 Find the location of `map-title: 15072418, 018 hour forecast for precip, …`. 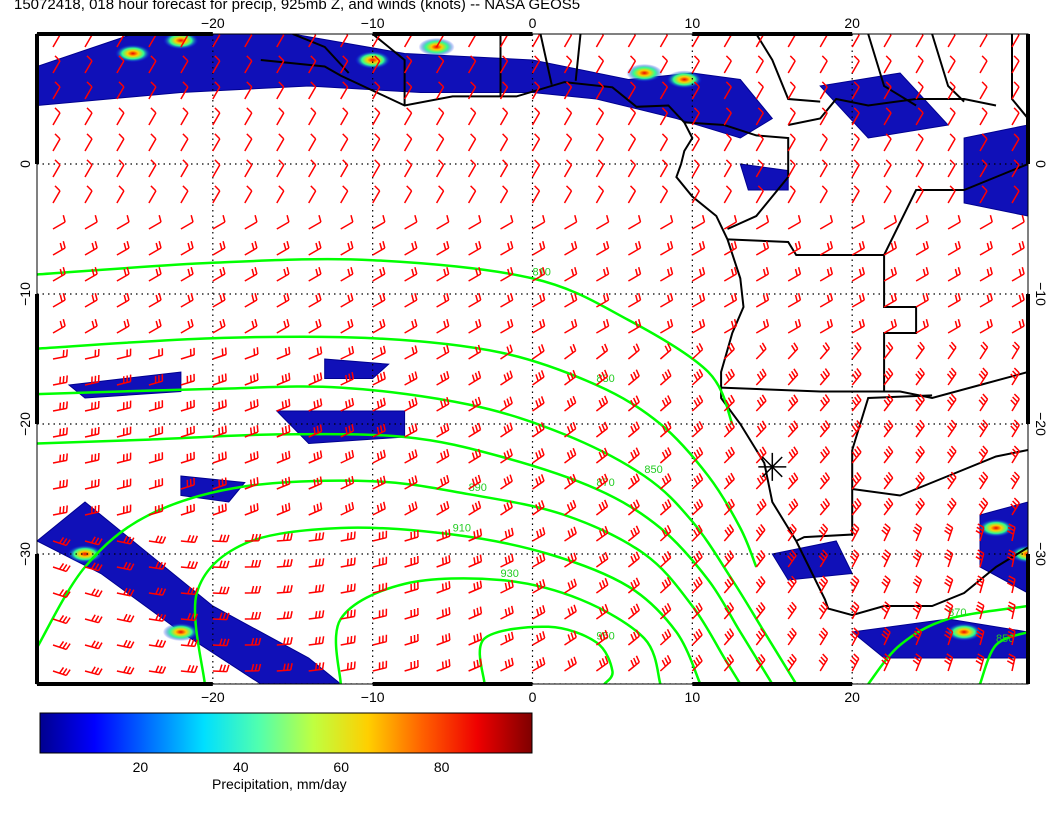

map-title: 15072418, 018 hour forecast for precip, … is located at coordinates (297, 6).